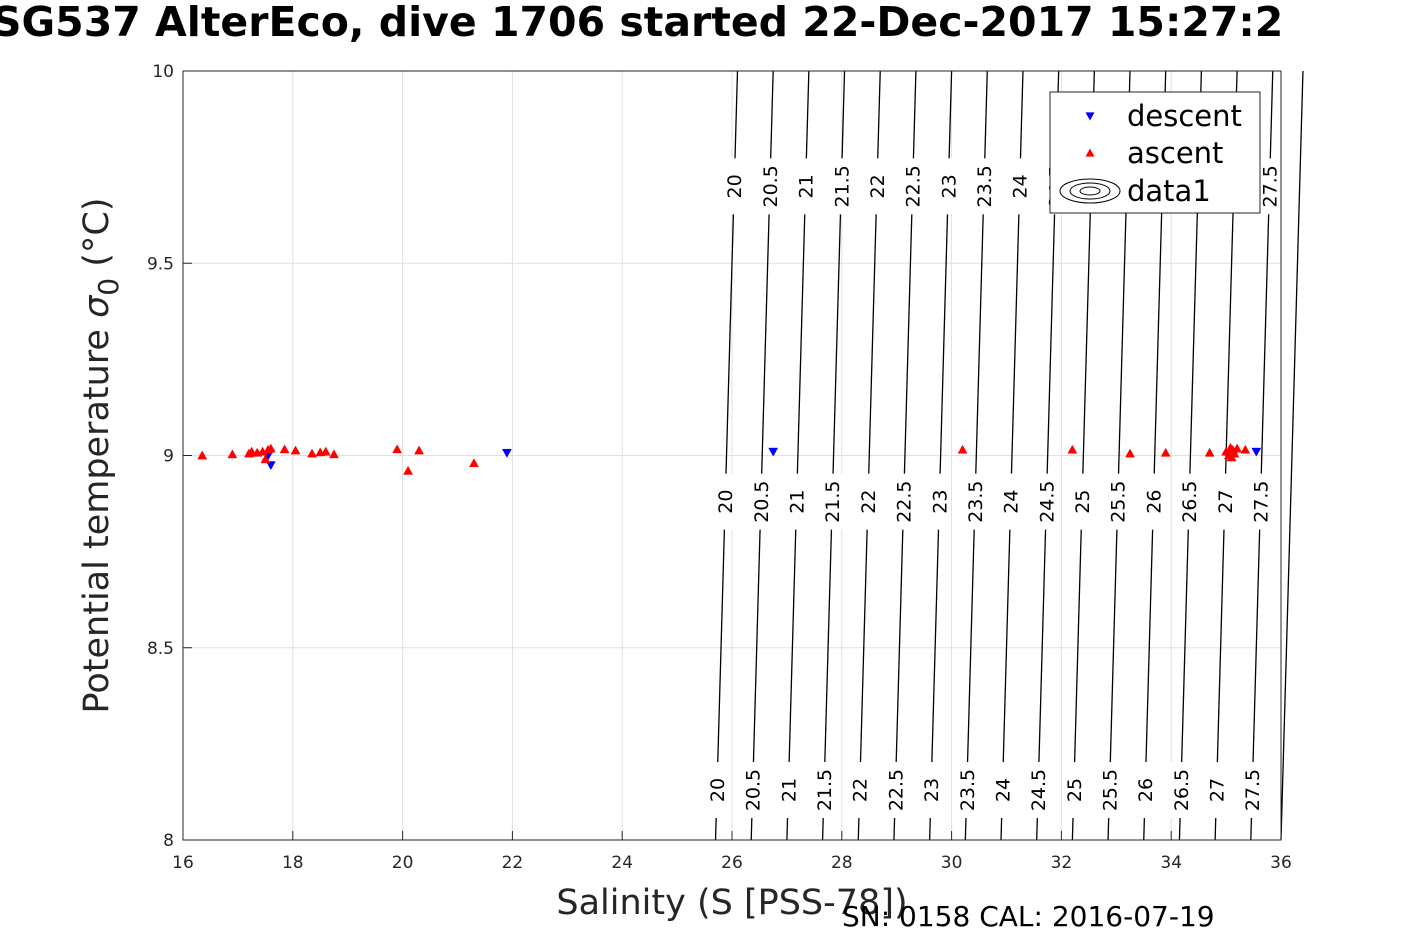 Image resolution: width=1417 pixels, height=945 pixels. Describe the element at coordinates (1090, 116) in the screenshot. I see `legend-descent-marker` at that location.